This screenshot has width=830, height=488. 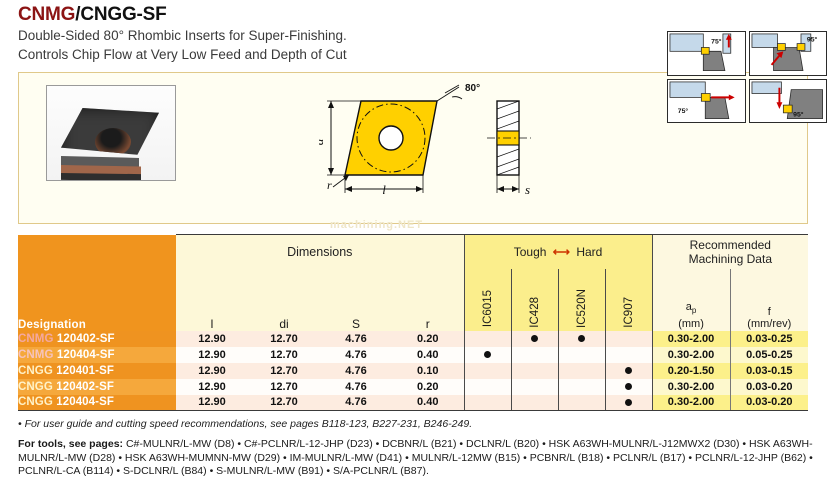 What do you see at coordinates (716, 42) in the screenshot?
I see `holder-angle-label-1: 75°` at bounding box center [716, 42].